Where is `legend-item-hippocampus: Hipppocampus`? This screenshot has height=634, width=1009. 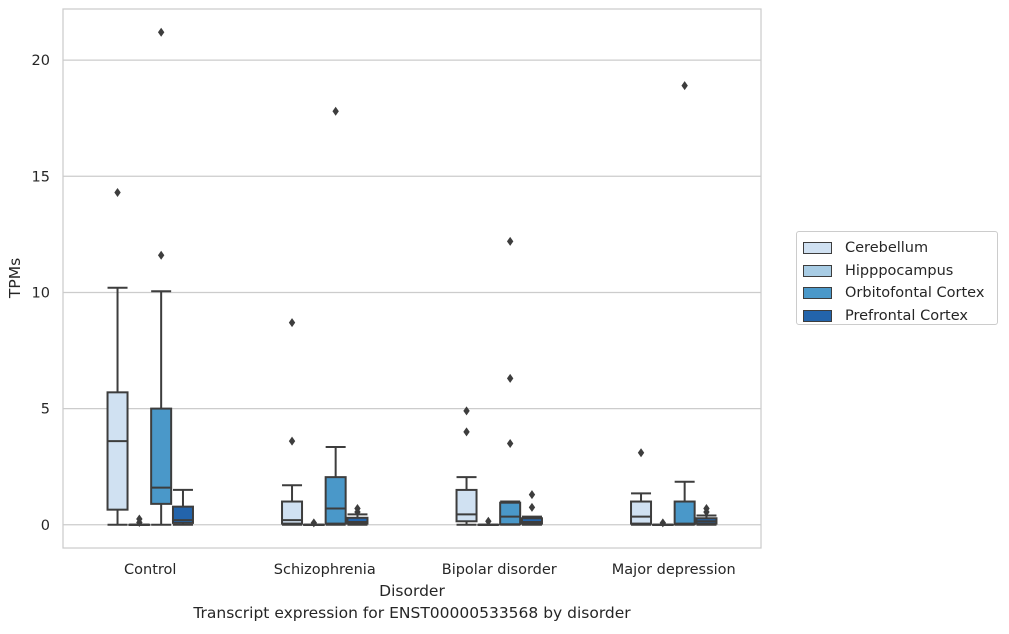
legend-item-hippocampus: Hipppocampus is located at coordinates (900, 271).